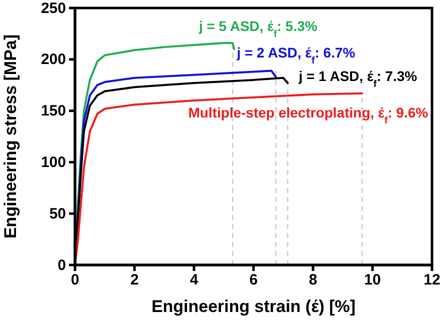 The image size is (445, 322). I want to click on x-axis-title: Engineering strain (έ) [%], so click(253, 306).